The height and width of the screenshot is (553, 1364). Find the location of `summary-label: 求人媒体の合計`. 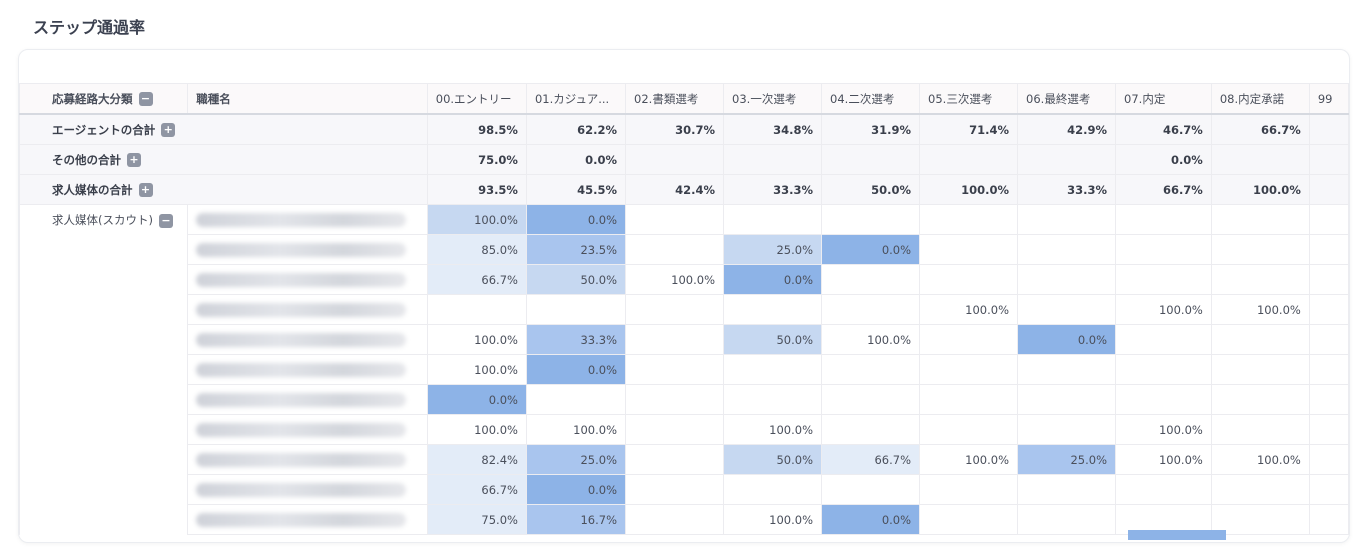

summary-label: 求人媒体の合計 is located at coordinates (92, 189).